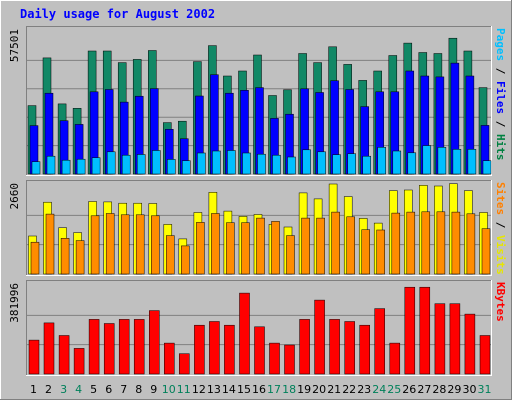 This screenshot has height=400, width=512. Describe the element at coordinates (184, 389) in the screenshot. I see `x-tick-label: 11` at that location.